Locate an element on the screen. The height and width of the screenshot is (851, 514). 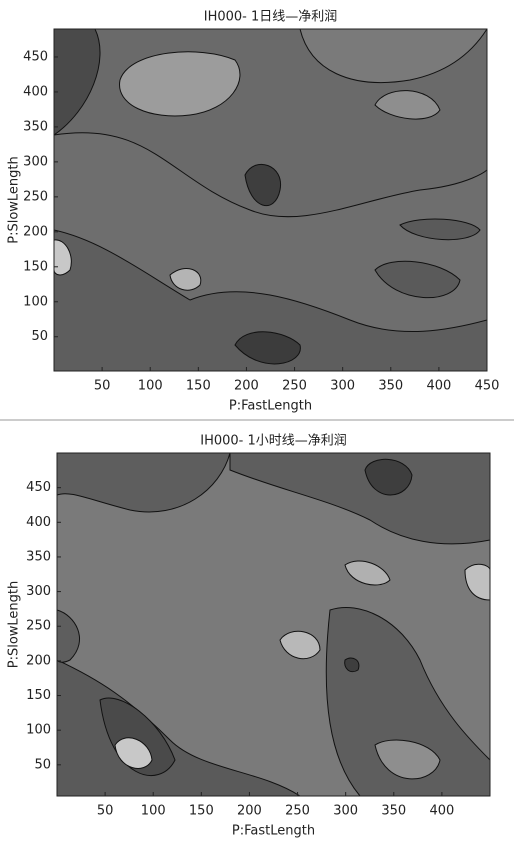
chart-title: IH000- 1小时线—净利润 is located at coordinates (273, 441).